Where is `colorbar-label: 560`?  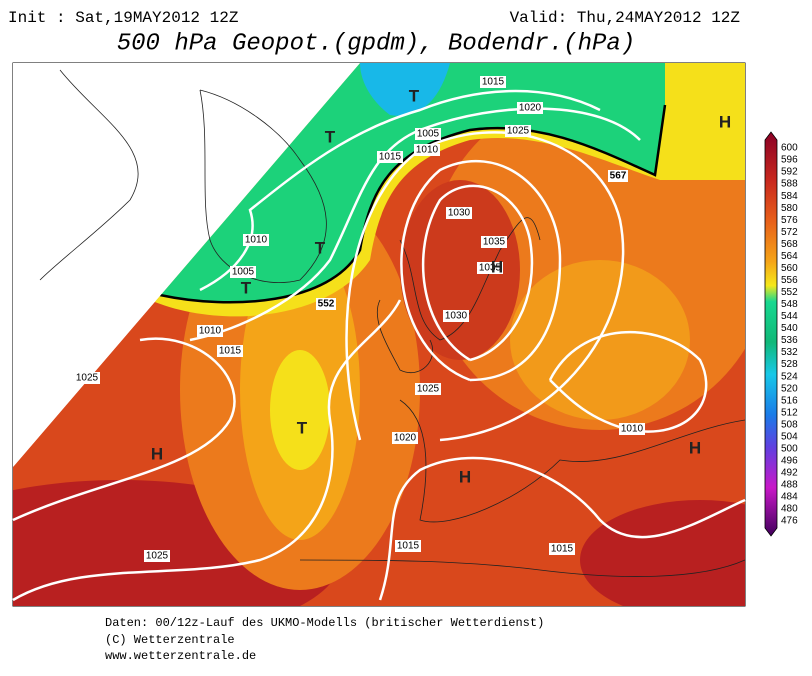
colorbar-label: 560 is located at coordinates (789, 268).